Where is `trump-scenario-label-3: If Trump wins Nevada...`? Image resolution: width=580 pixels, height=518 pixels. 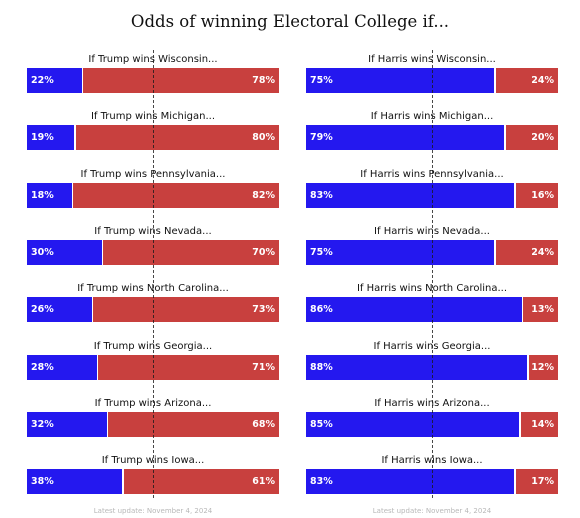
trump-scenario-label-3: If Trump wins Nevada... is located at coordinates (153, 231).